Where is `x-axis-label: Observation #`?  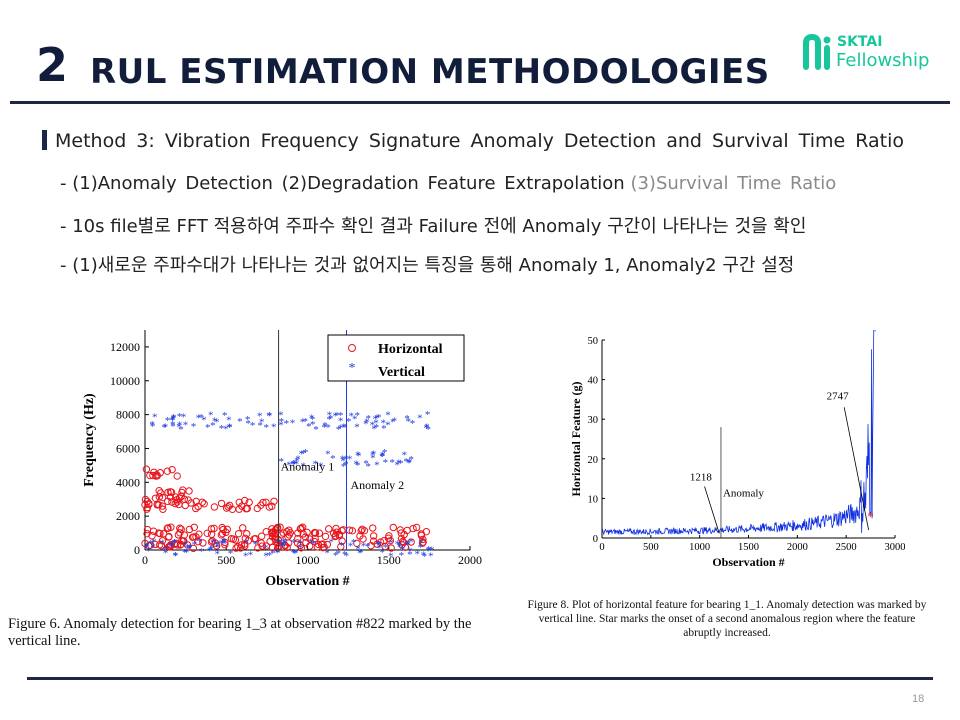 x-axis-label: Observation # is located at coordinates (307, 581).